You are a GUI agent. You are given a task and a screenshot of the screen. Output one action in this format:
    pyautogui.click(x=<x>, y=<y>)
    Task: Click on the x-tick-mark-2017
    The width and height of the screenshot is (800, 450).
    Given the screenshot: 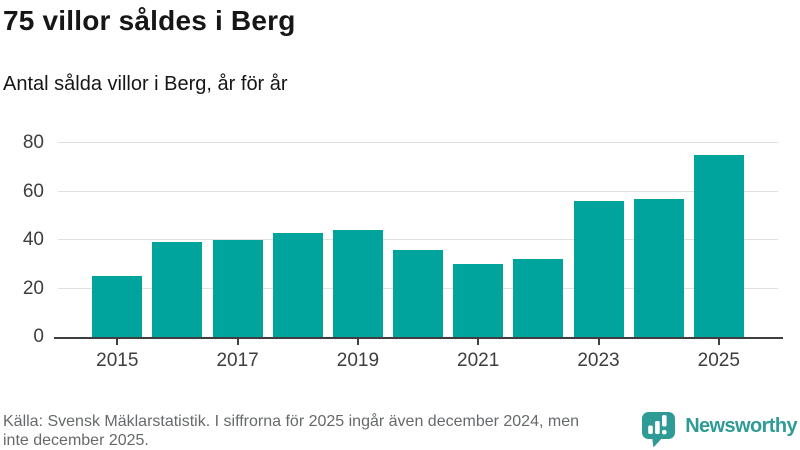 What is the action you would take?
    pyautogui.click(x=237, y=341)
    